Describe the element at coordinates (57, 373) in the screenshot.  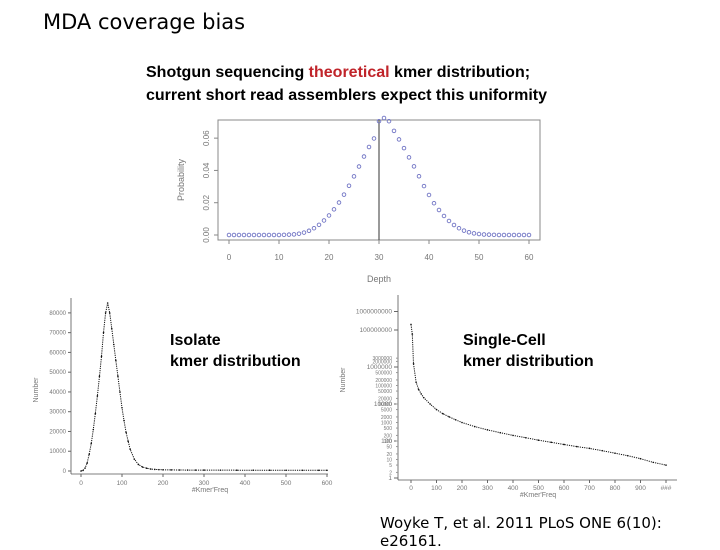
I see `isolate-ytick-label: 50000` at that location.